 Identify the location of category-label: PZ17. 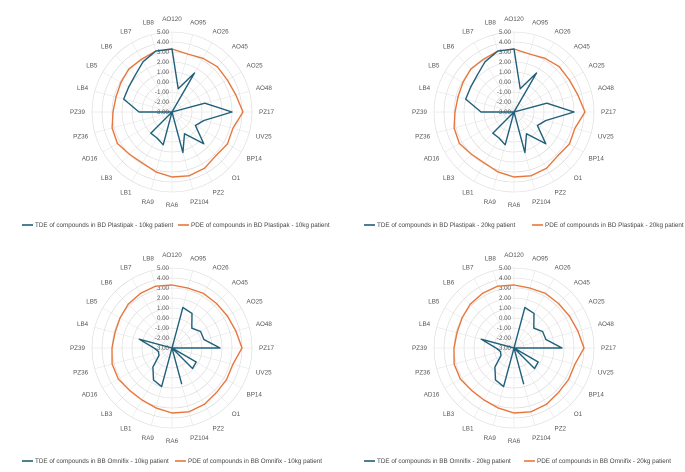
(609, 112).